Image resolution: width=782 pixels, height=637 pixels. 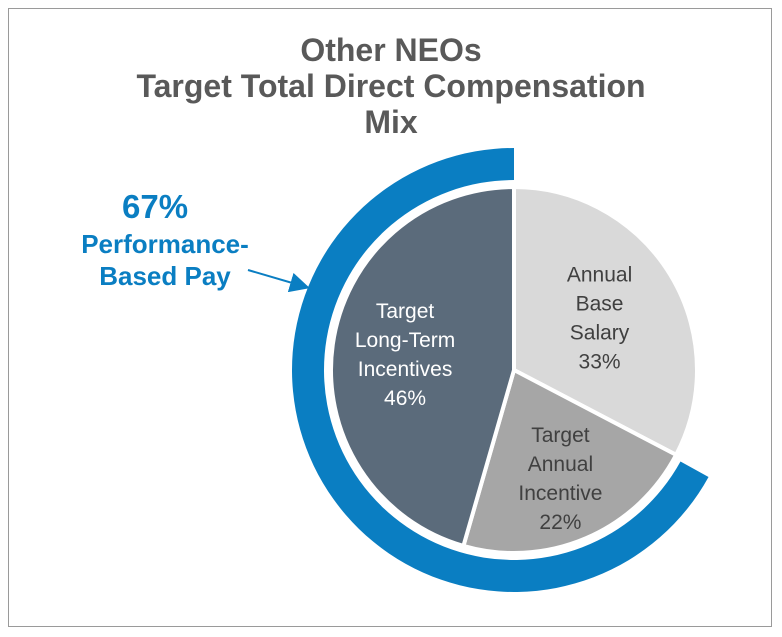 What do you see at coordinates (165, 276) in the screenshot?
I see `performance-label-line-2: Based Pay` at bounding box center [165, 276].